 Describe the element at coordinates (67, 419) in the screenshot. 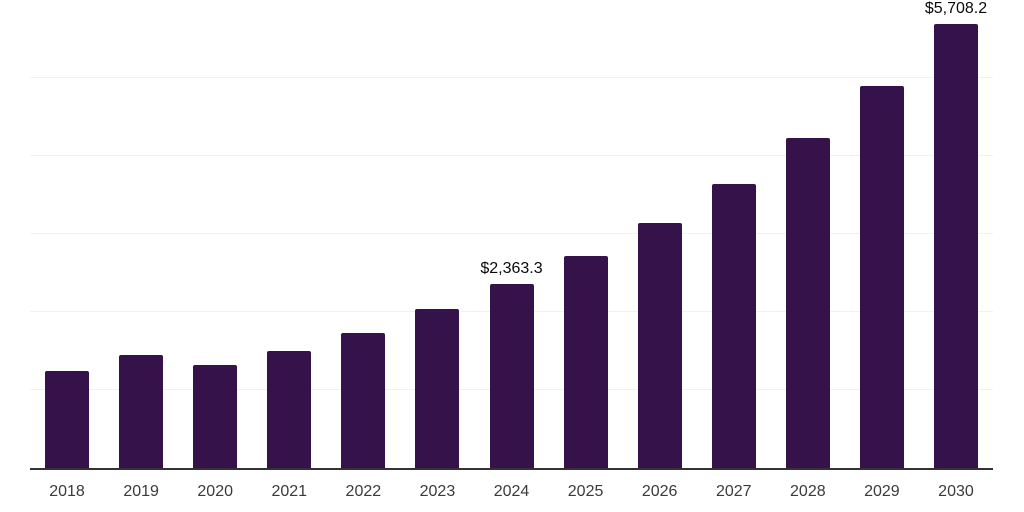

I see `bar-2018` at that location.